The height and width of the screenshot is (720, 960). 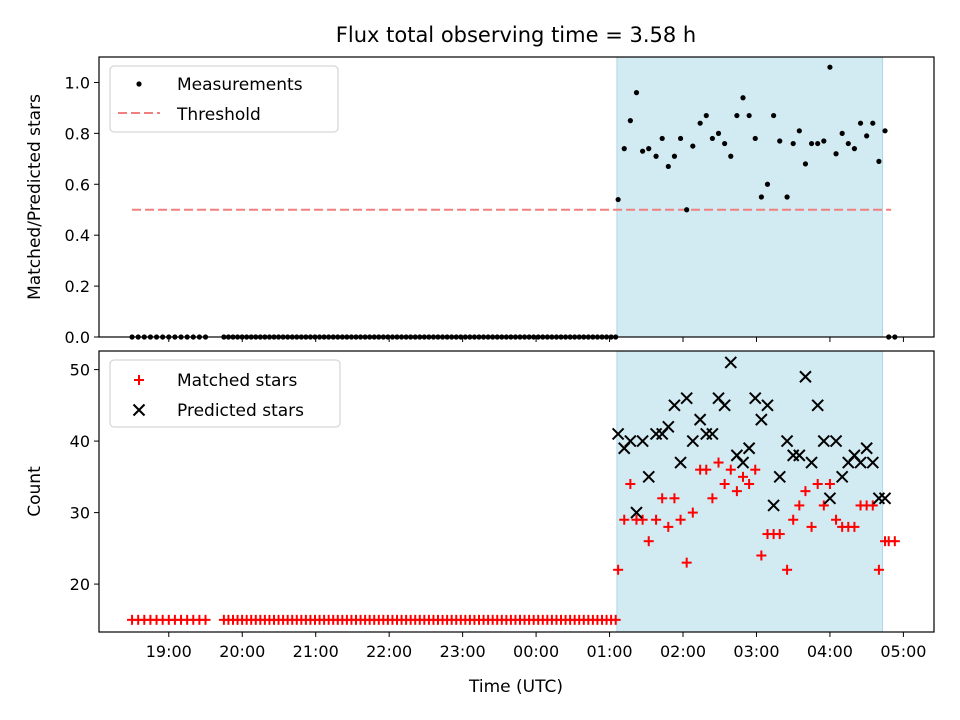 I want to click on legend-label-predicted: Predicted stars, so click(x=240, y=411).